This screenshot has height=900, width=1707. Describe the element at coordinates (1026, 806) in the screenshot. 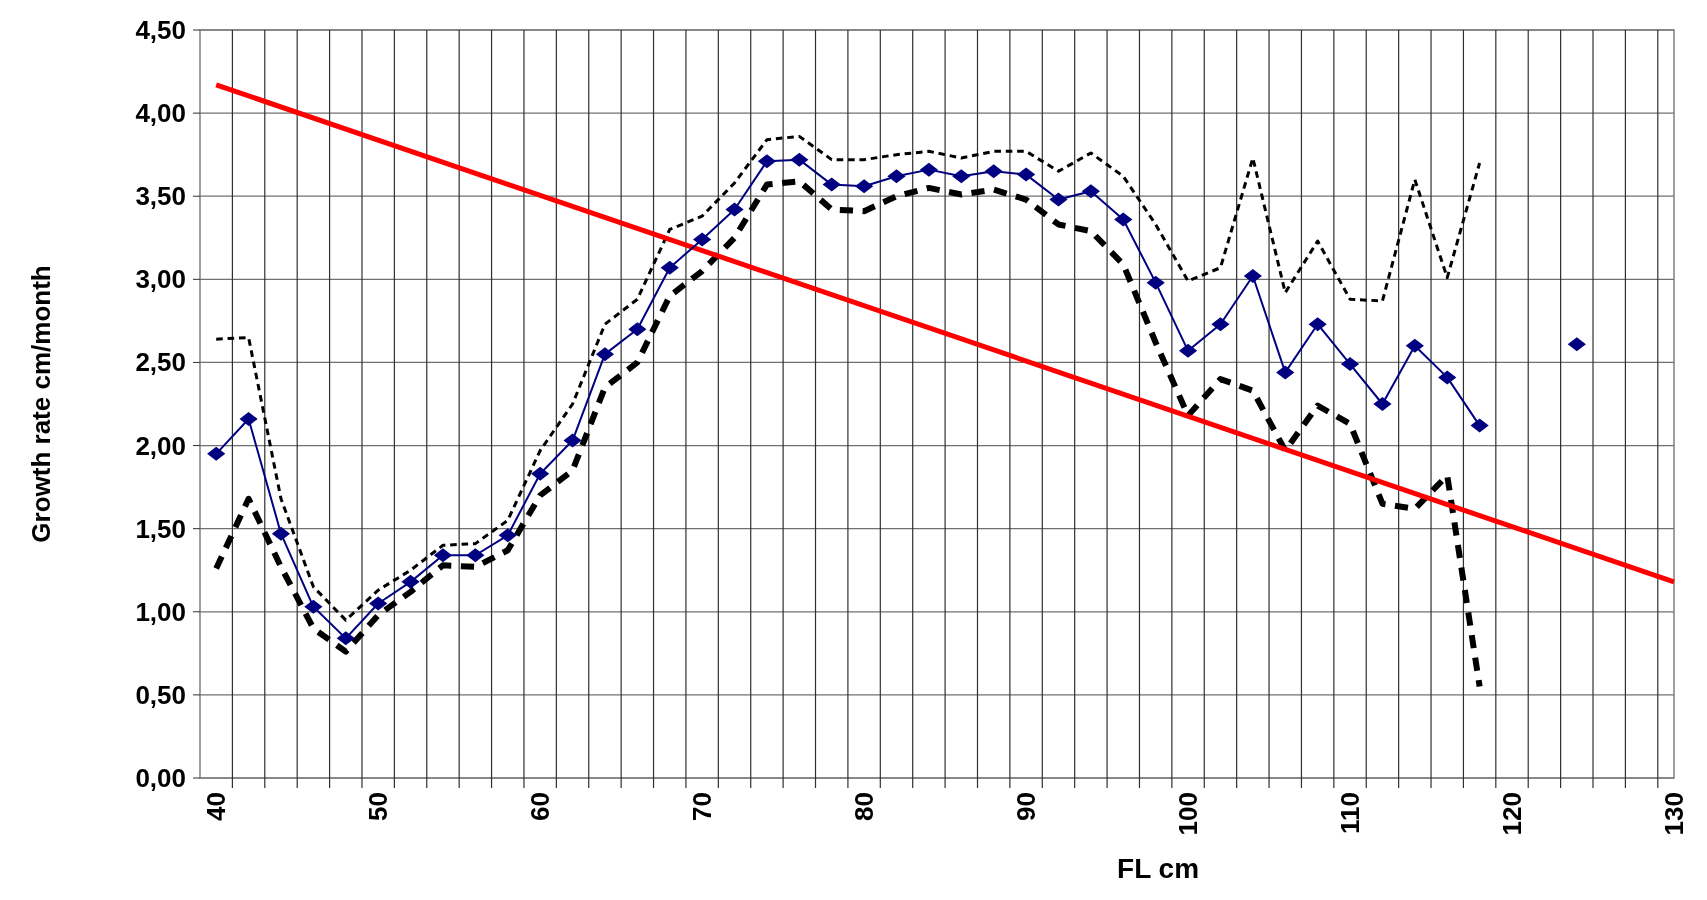

I see `x-tick-label: 90` at that location.